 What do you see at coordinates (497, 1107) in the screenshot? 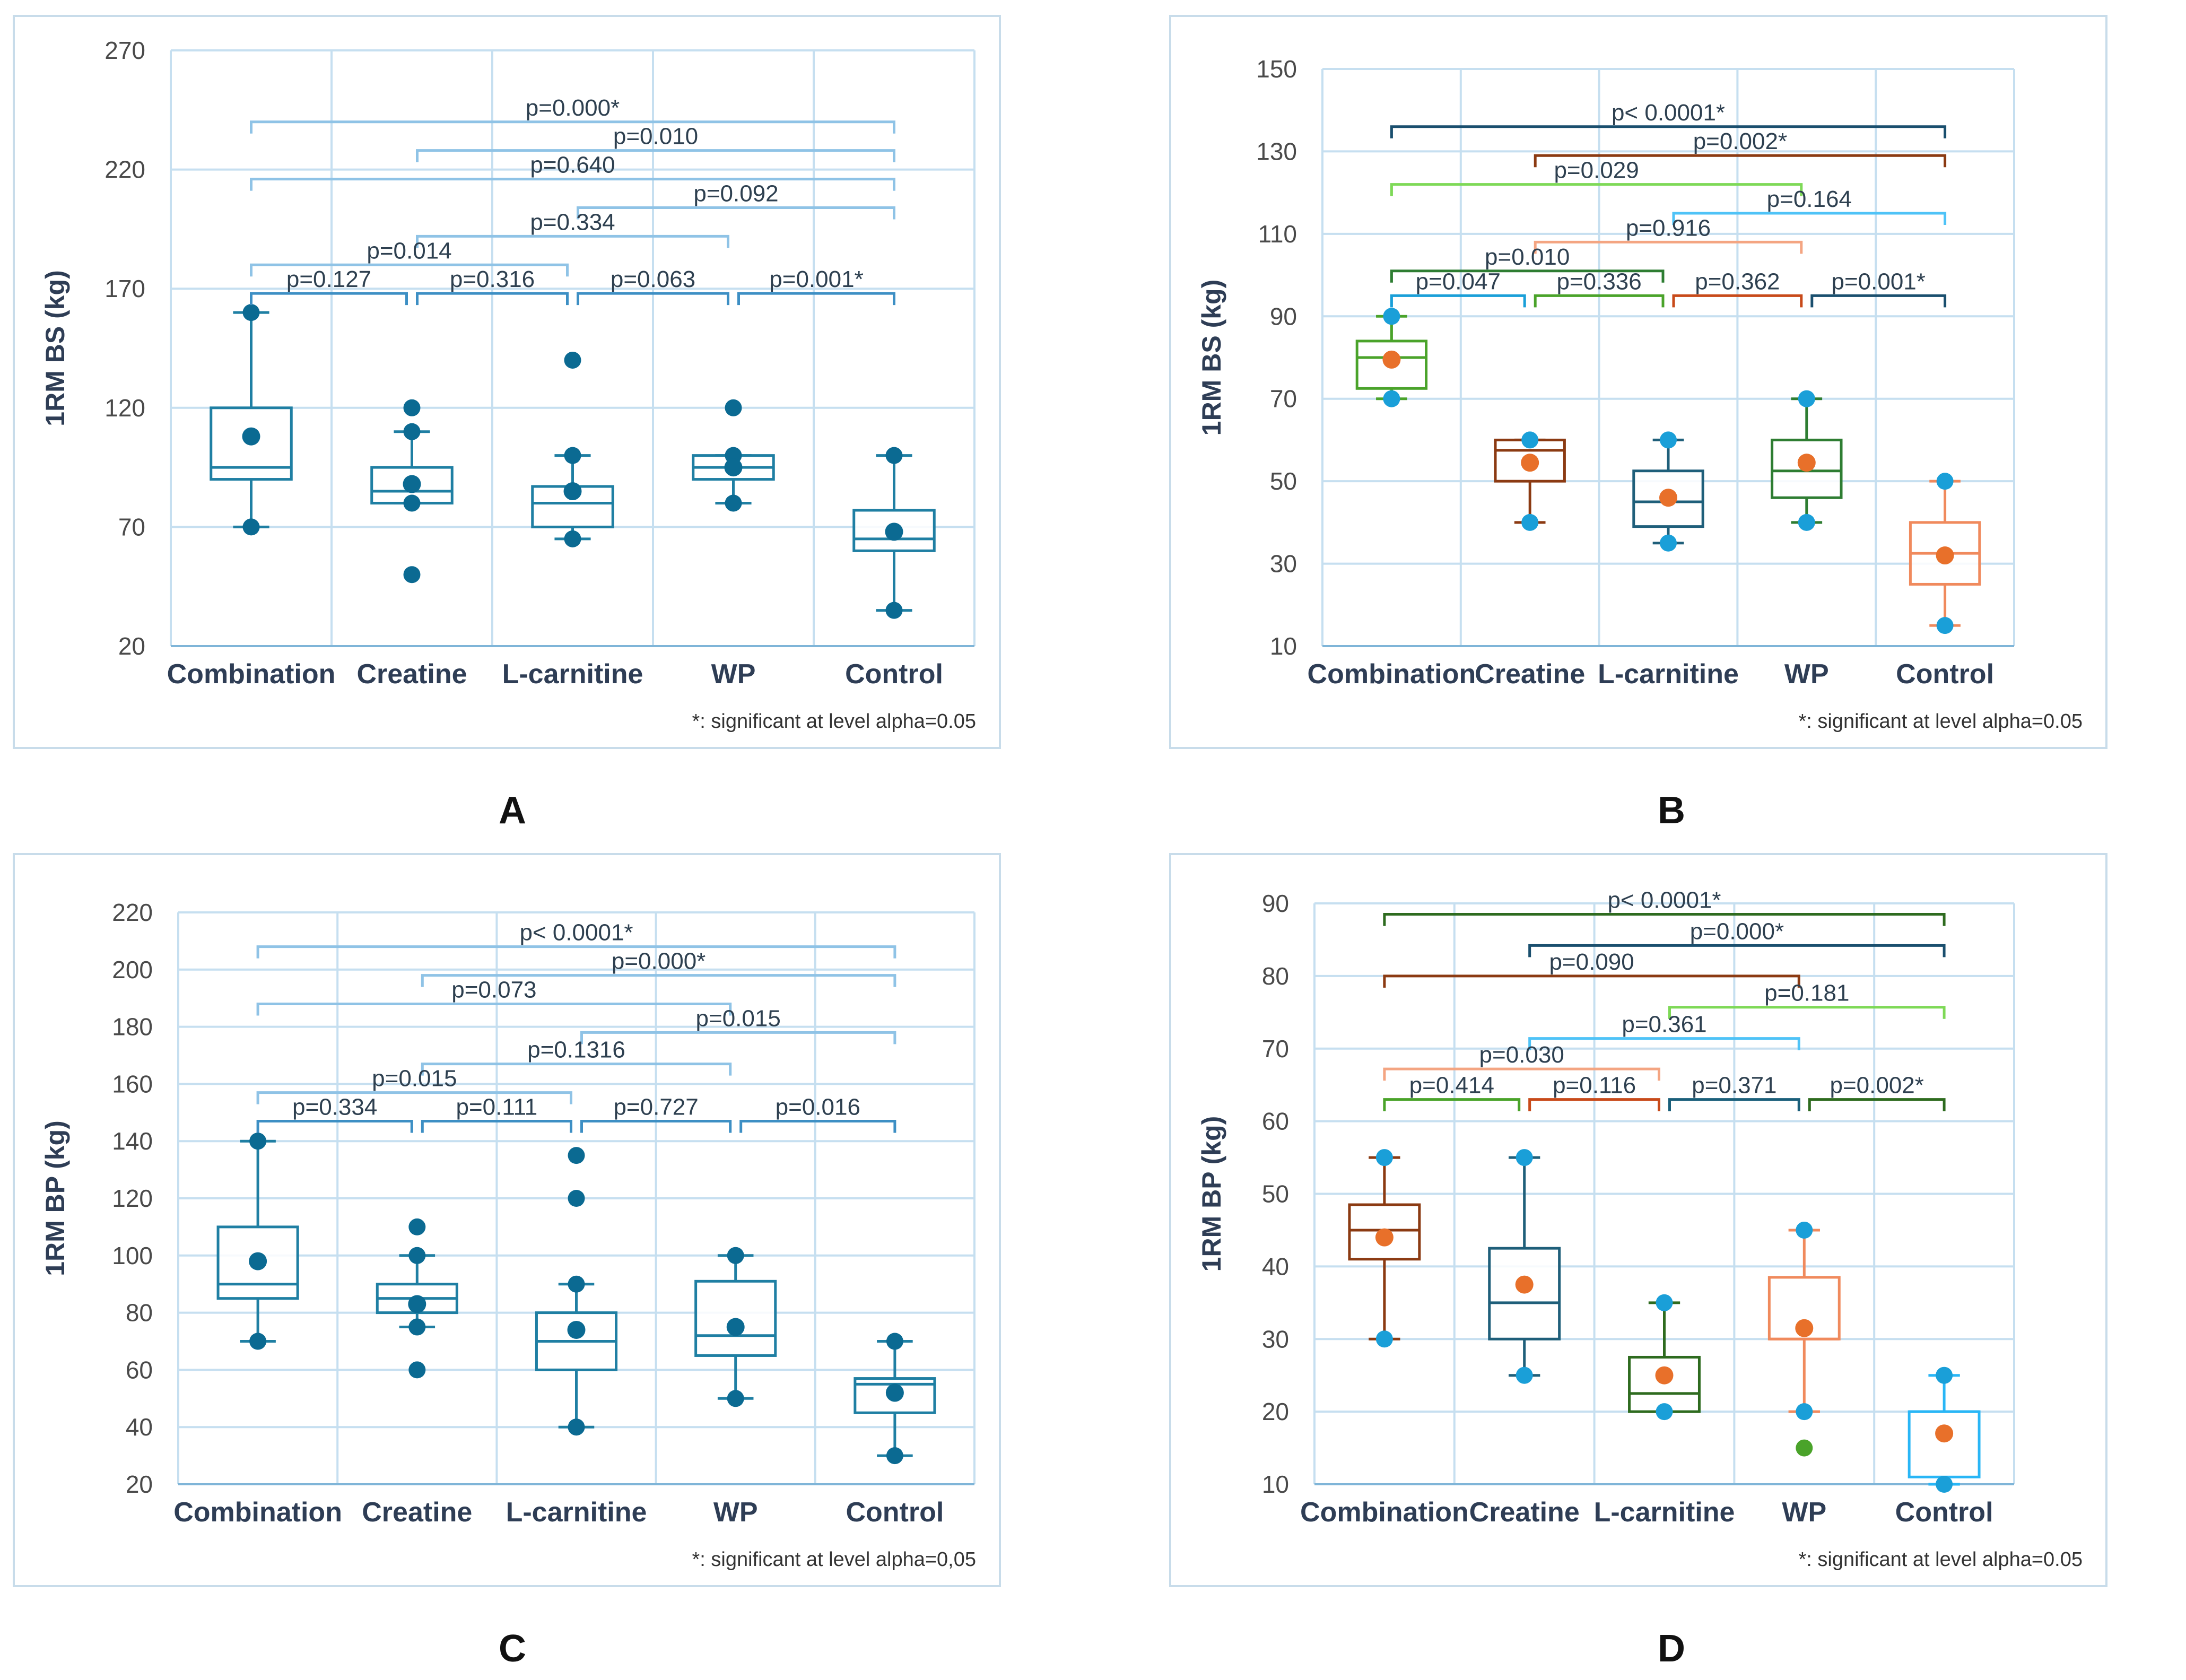
I see `p-value-label: p=0.111` at bounding box center [497, 1107].